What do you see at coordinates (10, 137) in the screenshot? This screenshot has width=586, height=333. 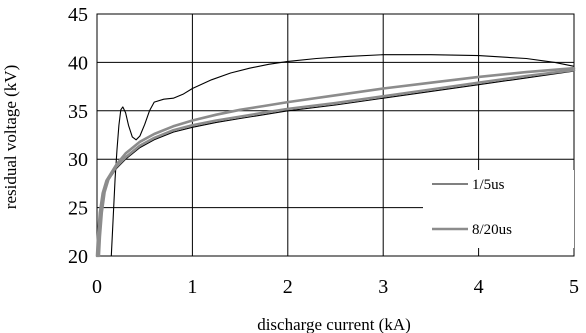 I see `y-axis-label: residual voltage (kV)` at bounding box center [10, 137].